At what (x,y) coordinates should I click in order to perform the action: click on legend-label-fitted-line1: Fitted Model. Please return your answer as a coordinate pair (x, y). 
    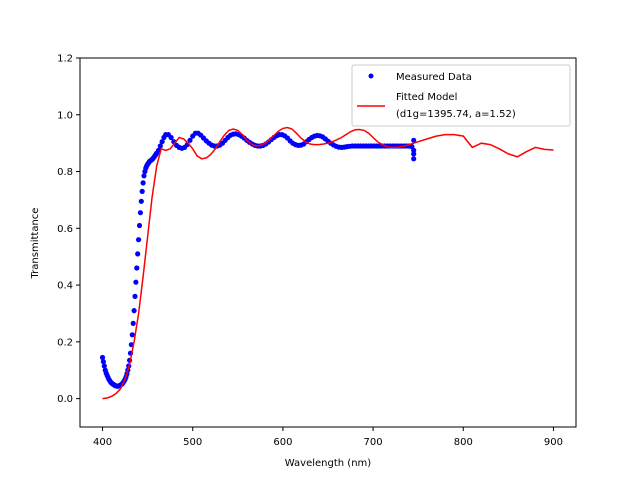
    Looking at the image, I should click on (426, 97).